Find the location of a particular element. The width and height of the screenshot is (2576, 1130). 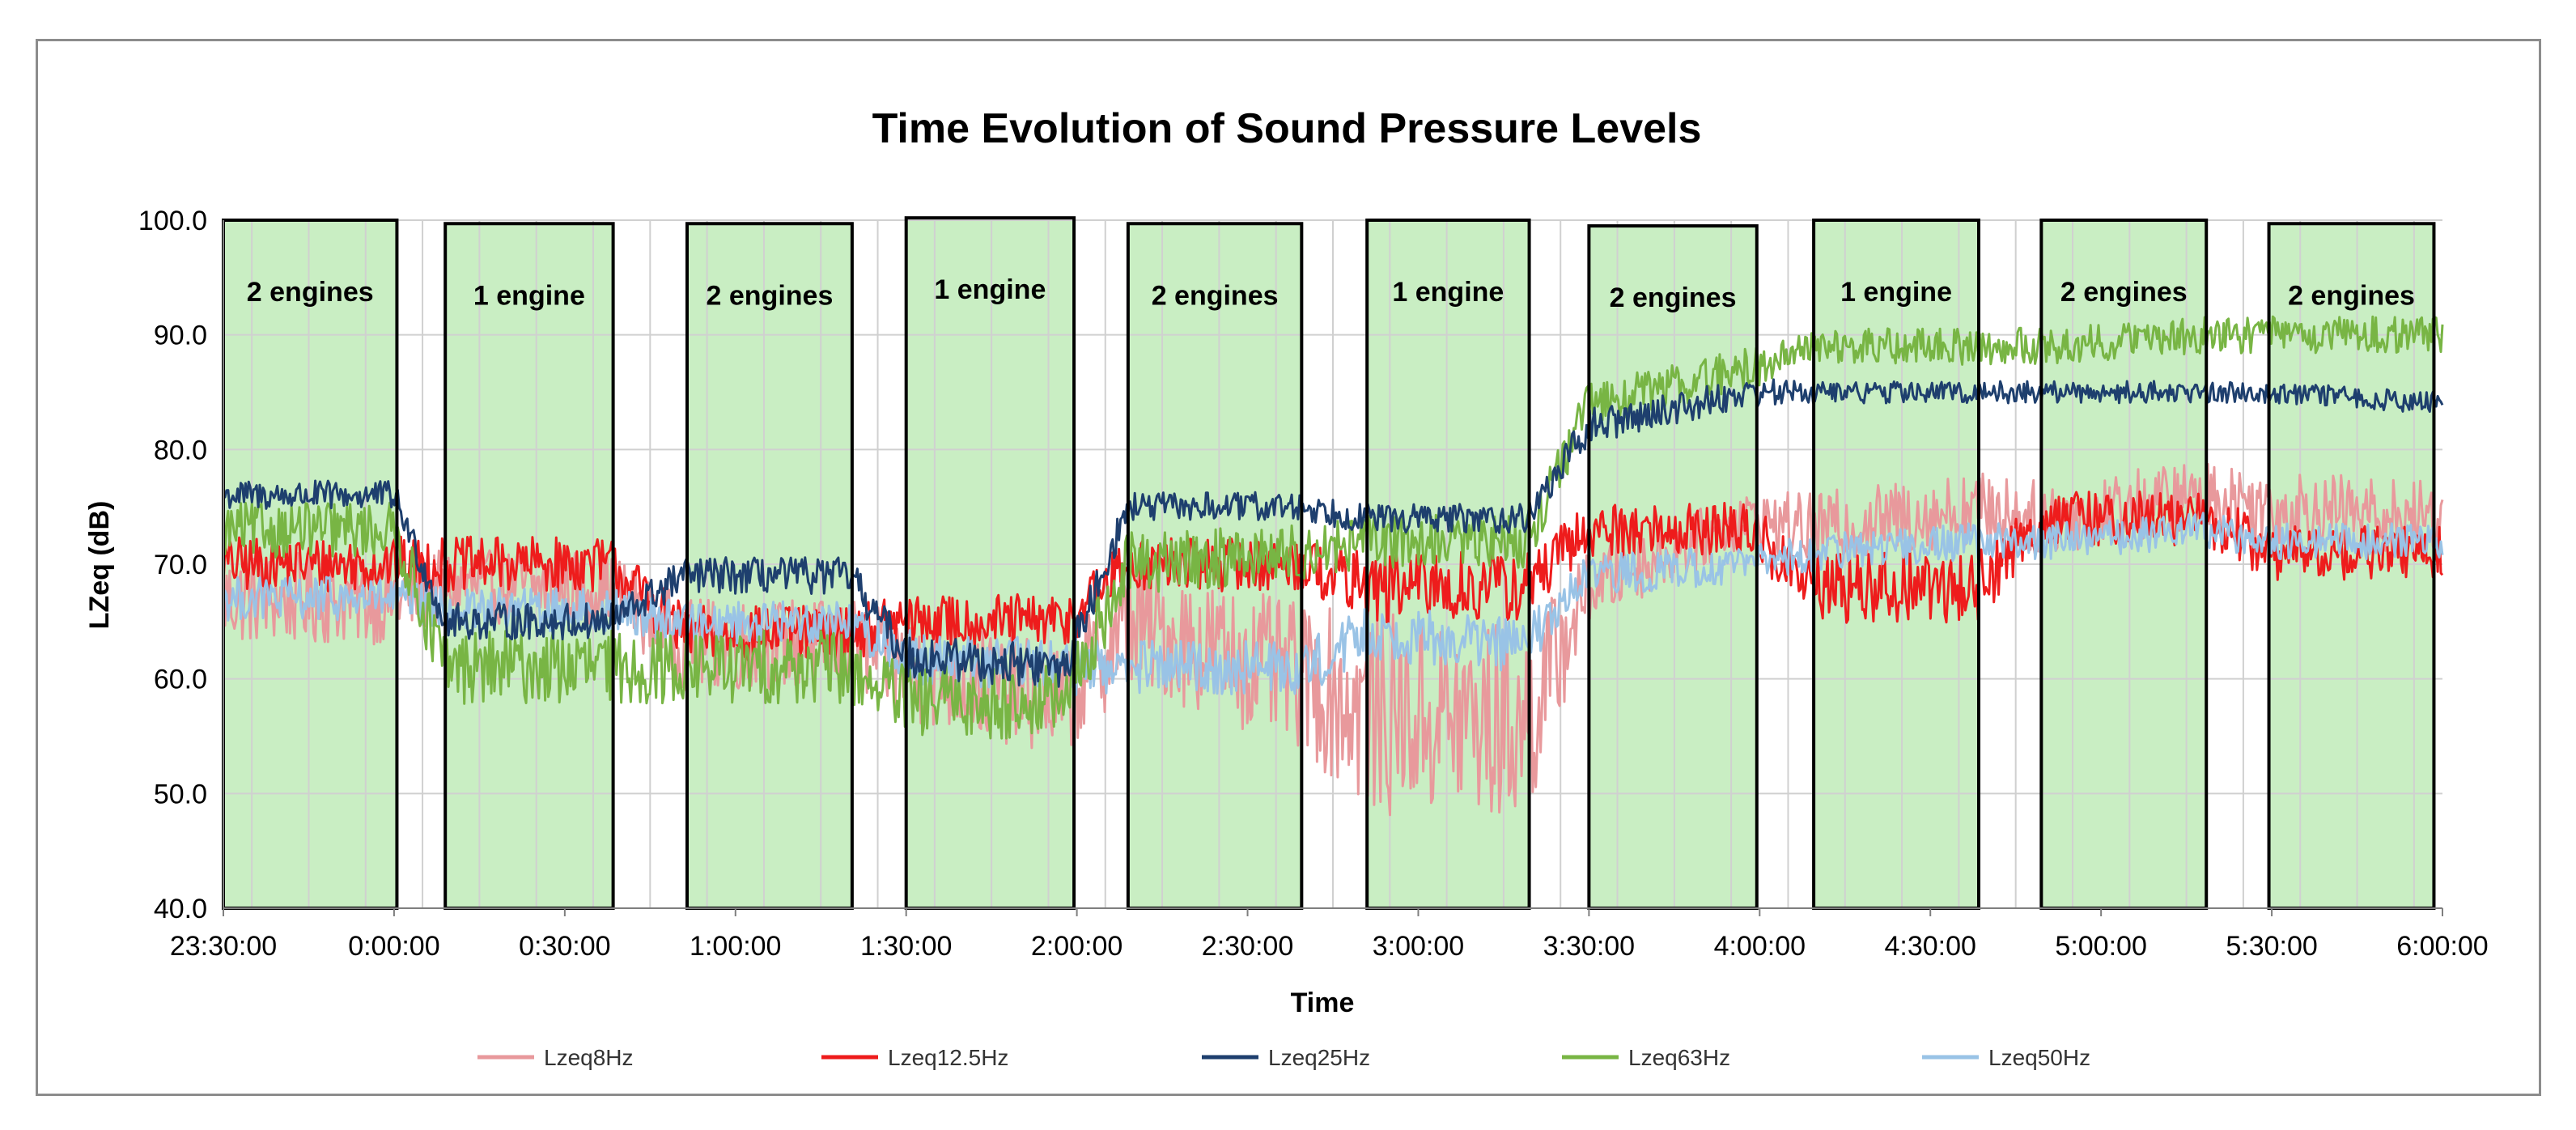

legend-item: Lzeq50Hz is located at coordinates (2006, 1058).